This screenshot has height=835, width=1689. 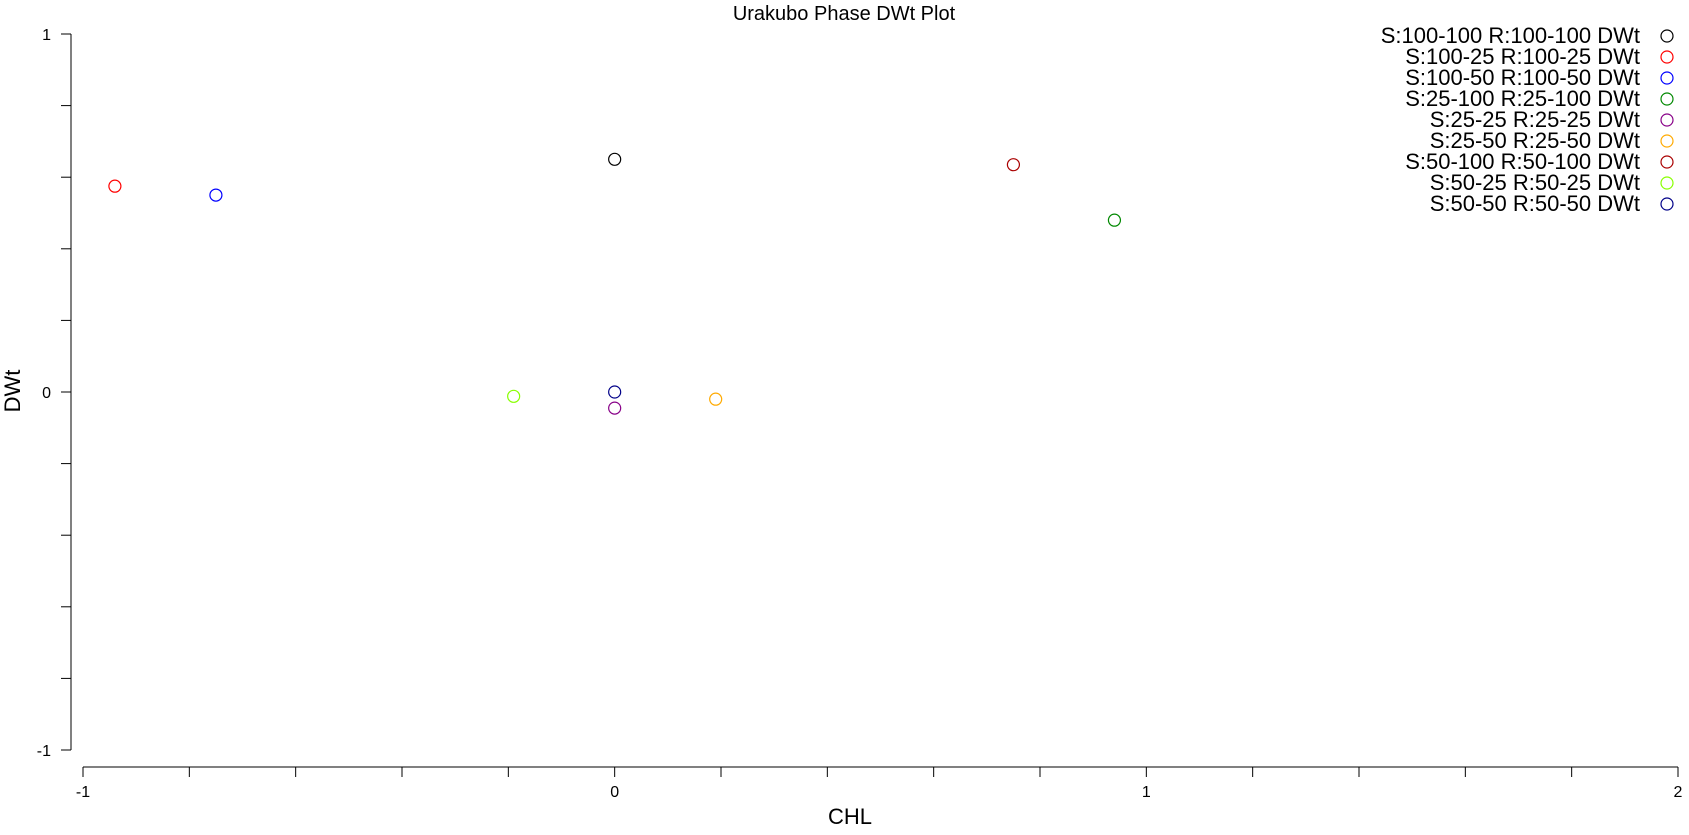 I want to click on chart-title: Urakubo Phase DWt Plot, so click(x=844, y=14).